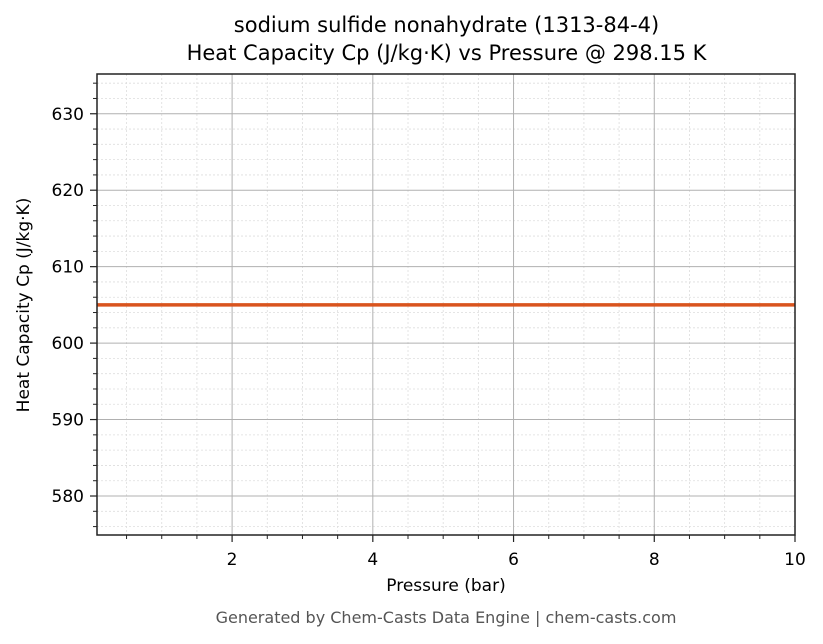 This screenshot has width=823, height=644. What do you see at coordinates (446, 586) in the screenshot?
I see `x-axis-label: Pressure (bar)` at bounding box center [446, 586].